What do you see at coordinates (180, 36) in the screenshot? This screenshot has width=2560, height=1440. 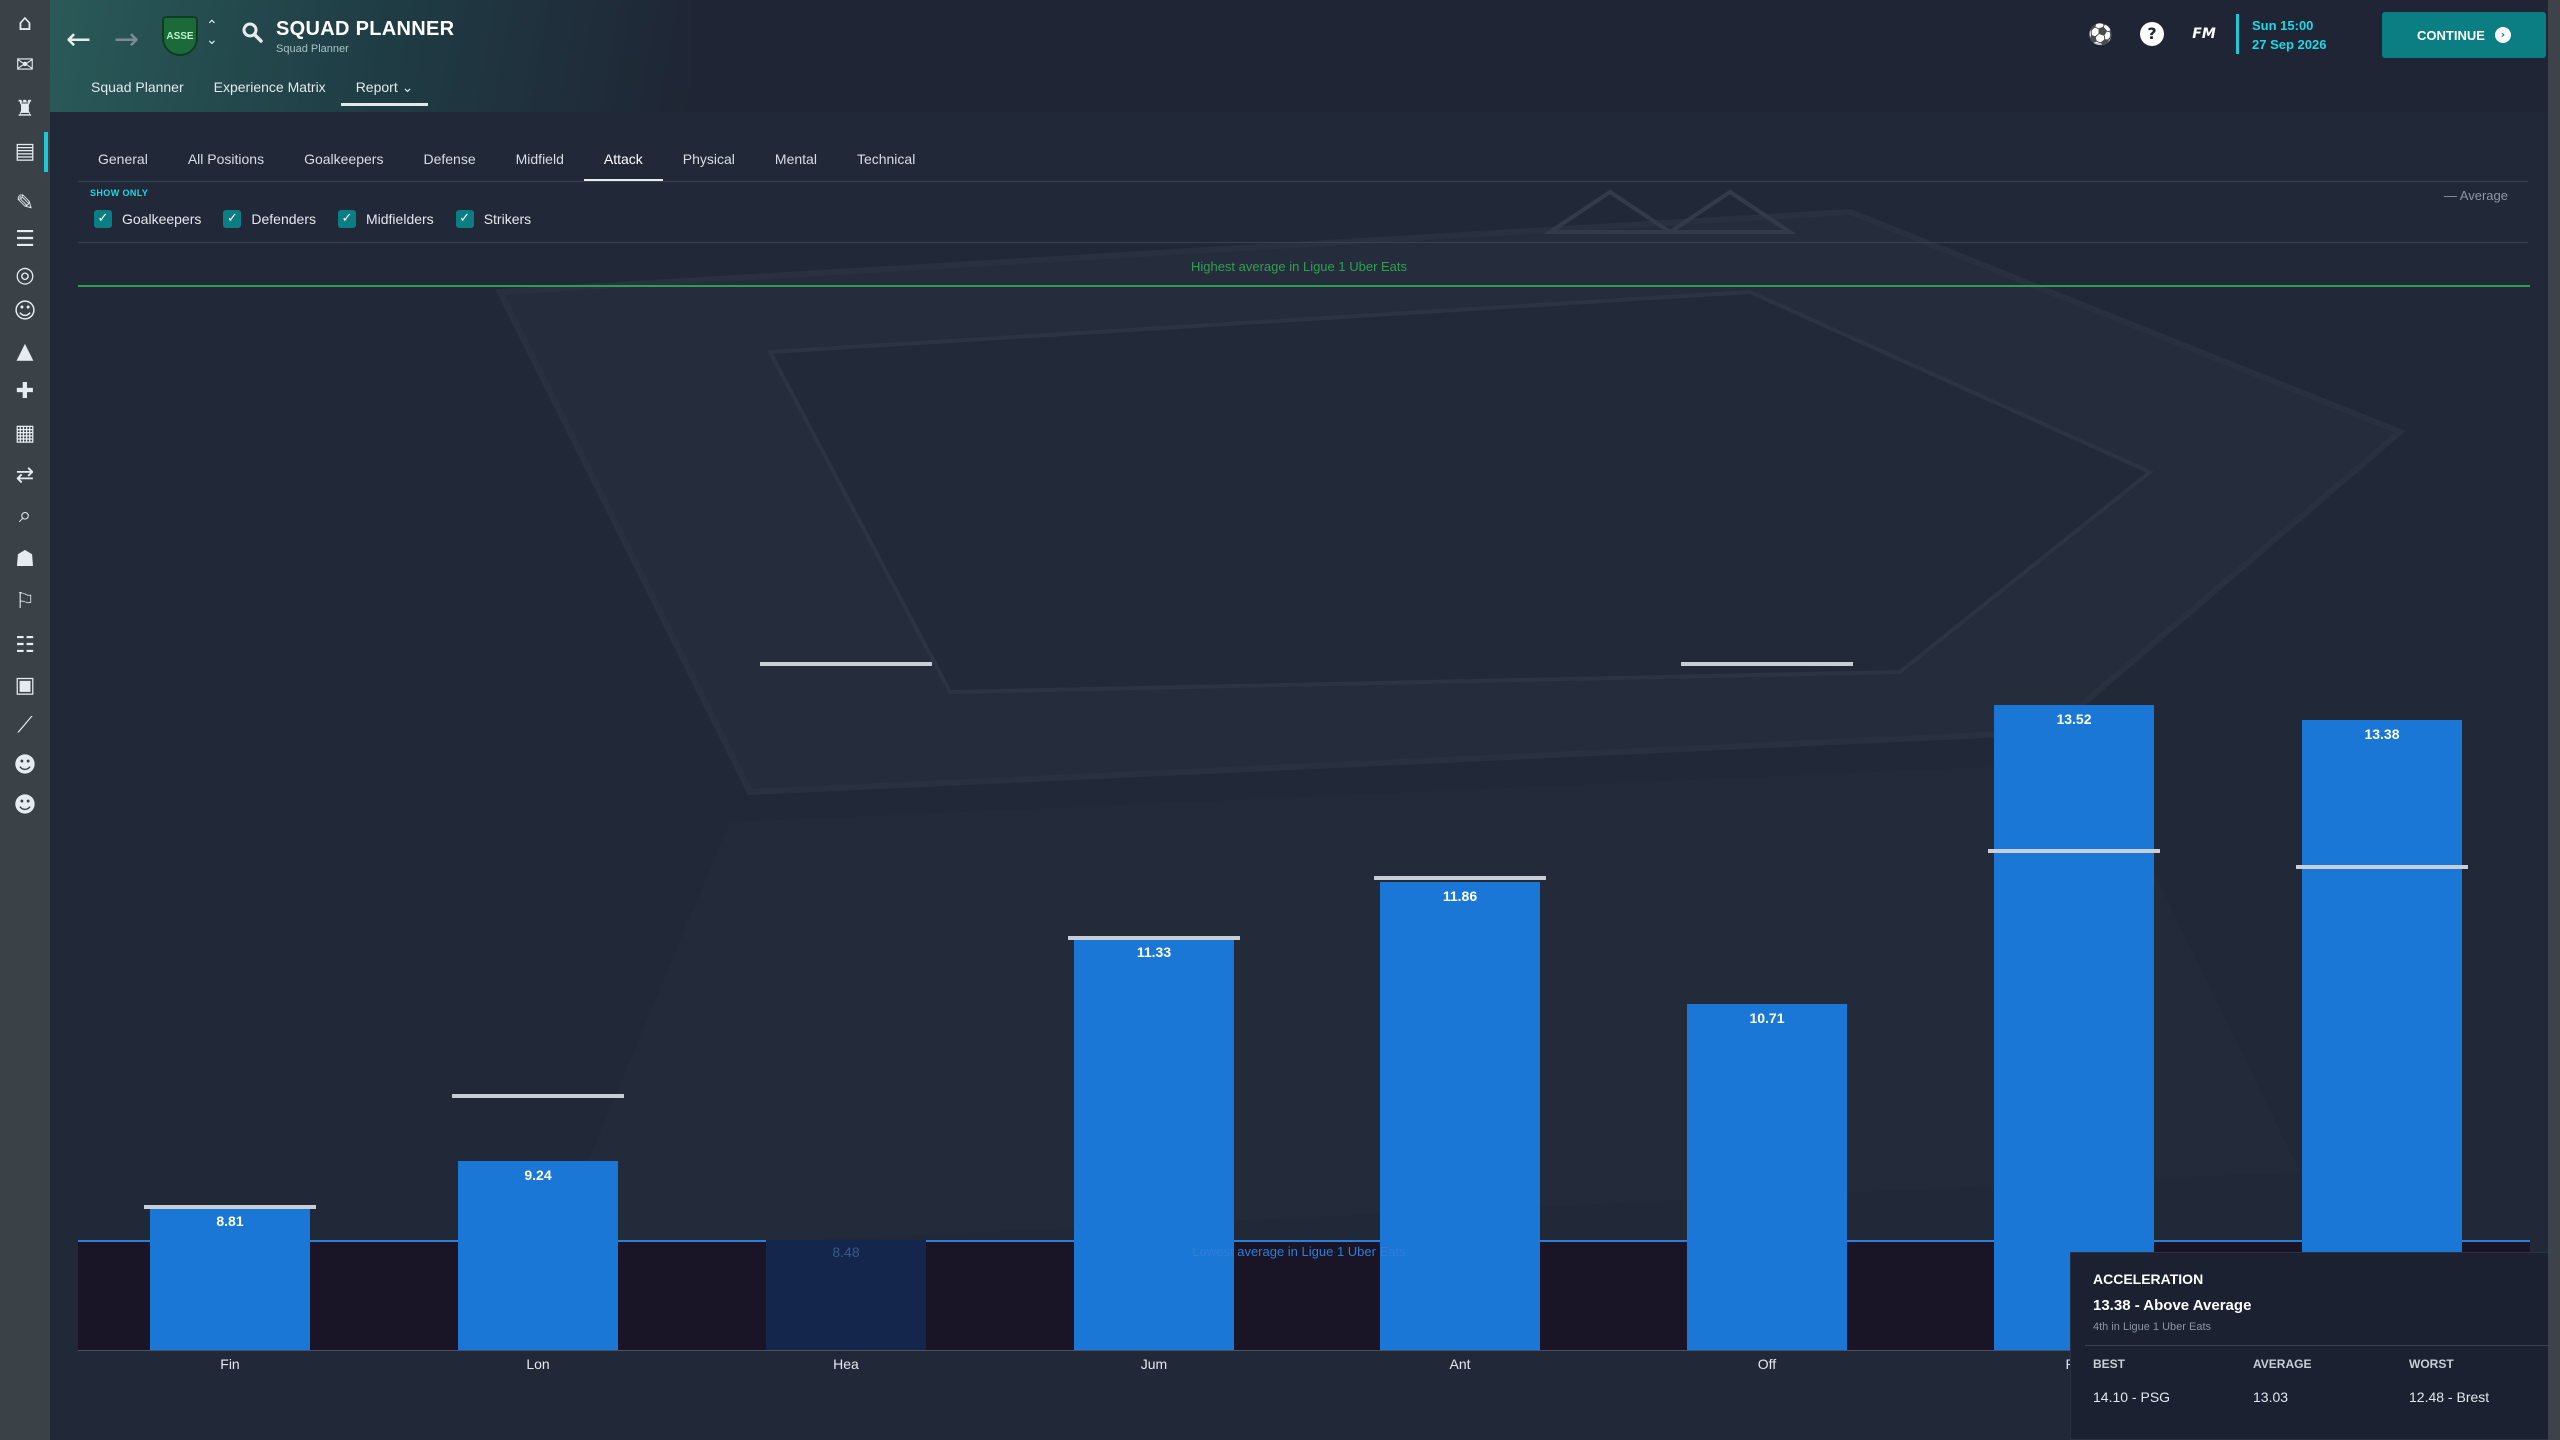 I see `club-badge: ASSE` at bounding box center [180, 36].